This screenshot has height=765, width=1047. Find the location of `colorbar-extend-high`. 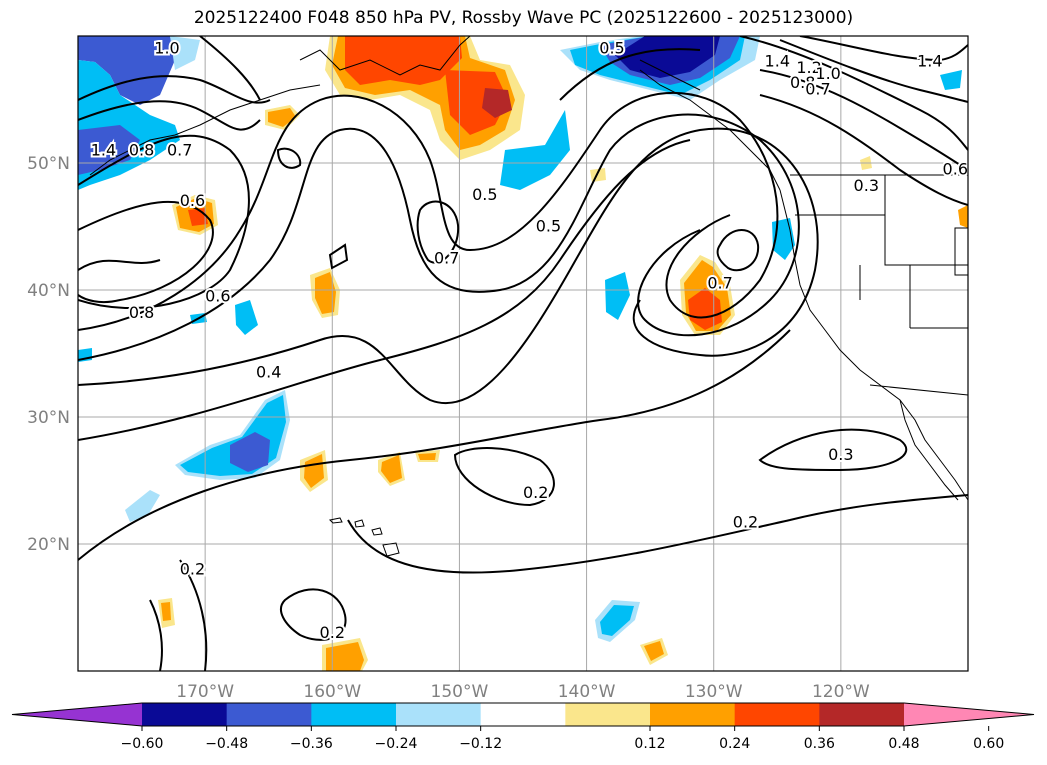

colorbar-extend-high is located at coordinates (969, 714).